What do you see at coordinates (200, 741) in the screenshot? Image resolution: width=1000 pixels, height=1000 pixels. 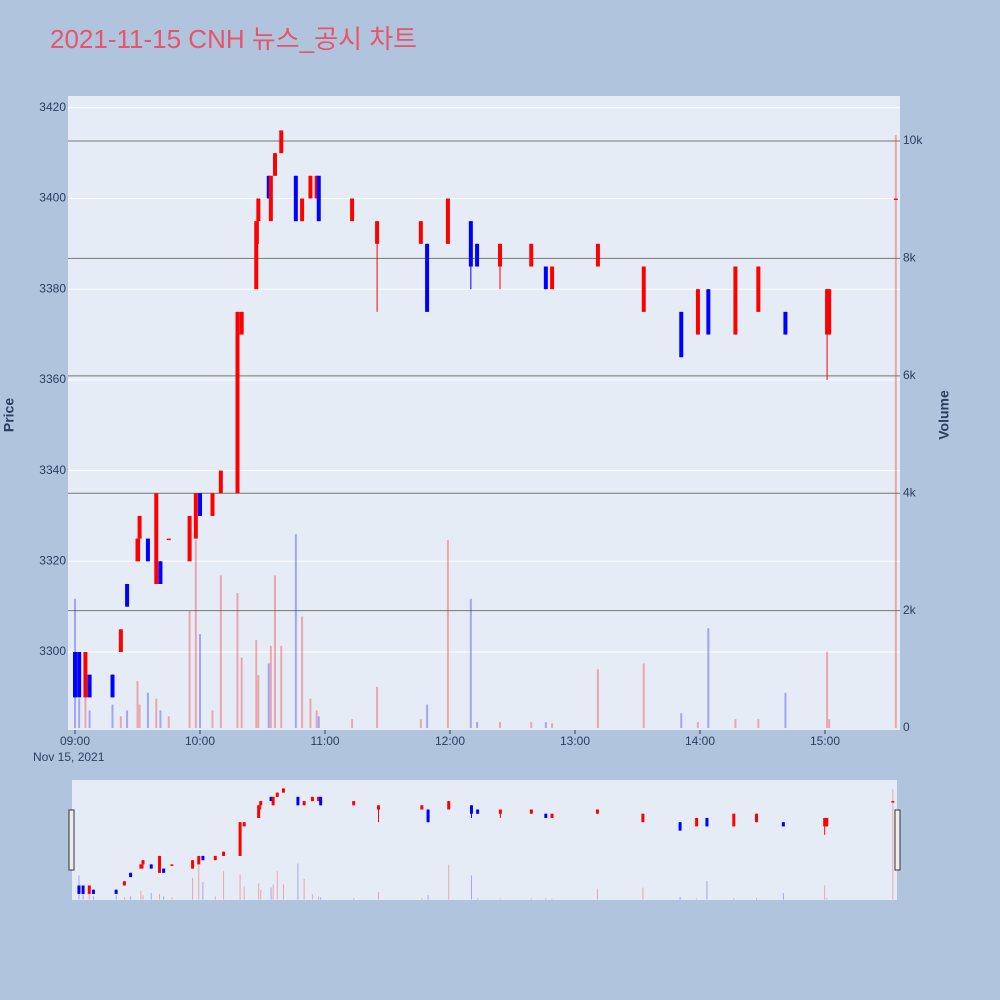 I see `x-tick-label: 10:00` at bounding box center [200, 741].